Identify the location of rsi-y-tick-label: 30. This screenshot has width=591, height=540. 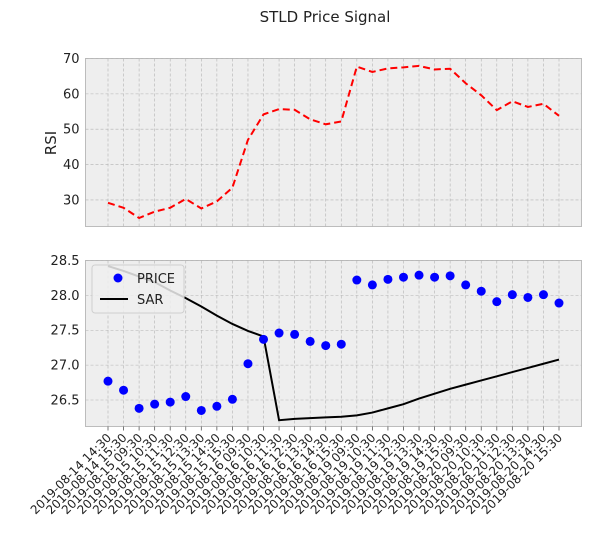
(71, 200).